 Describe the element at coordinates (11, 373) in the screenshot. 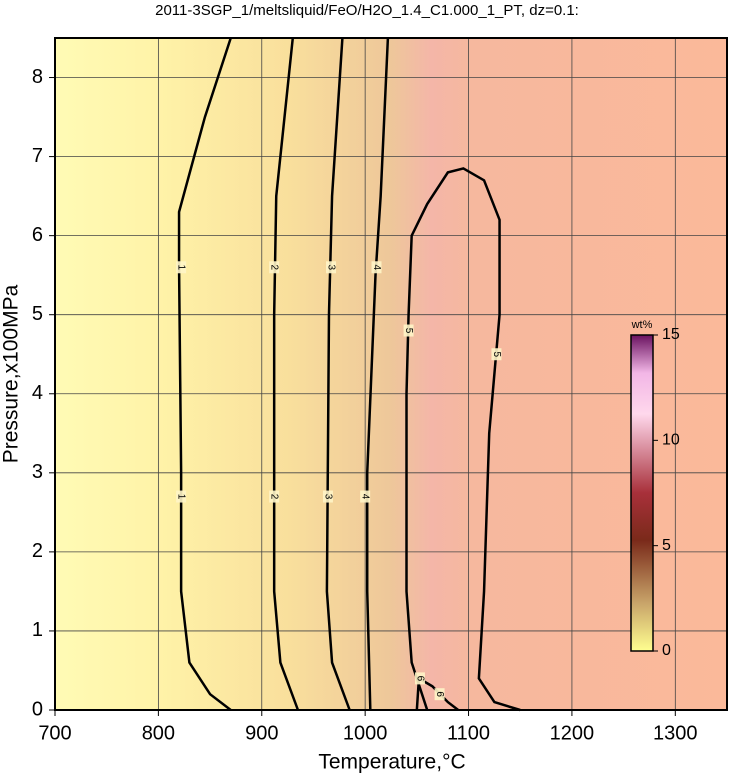

I see `y-axis-label: Pressure,x100MPa` at that location.